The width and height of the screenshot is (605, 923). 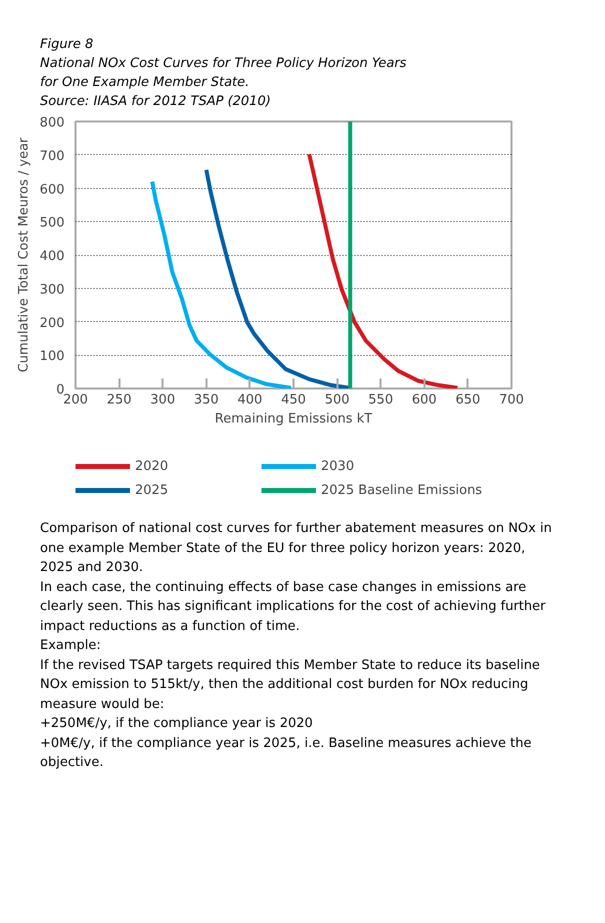 What do you see at coordinates (249, 400) in the screenshot?
I see `x-tick-label: 400` at bounding box center [249, 400].